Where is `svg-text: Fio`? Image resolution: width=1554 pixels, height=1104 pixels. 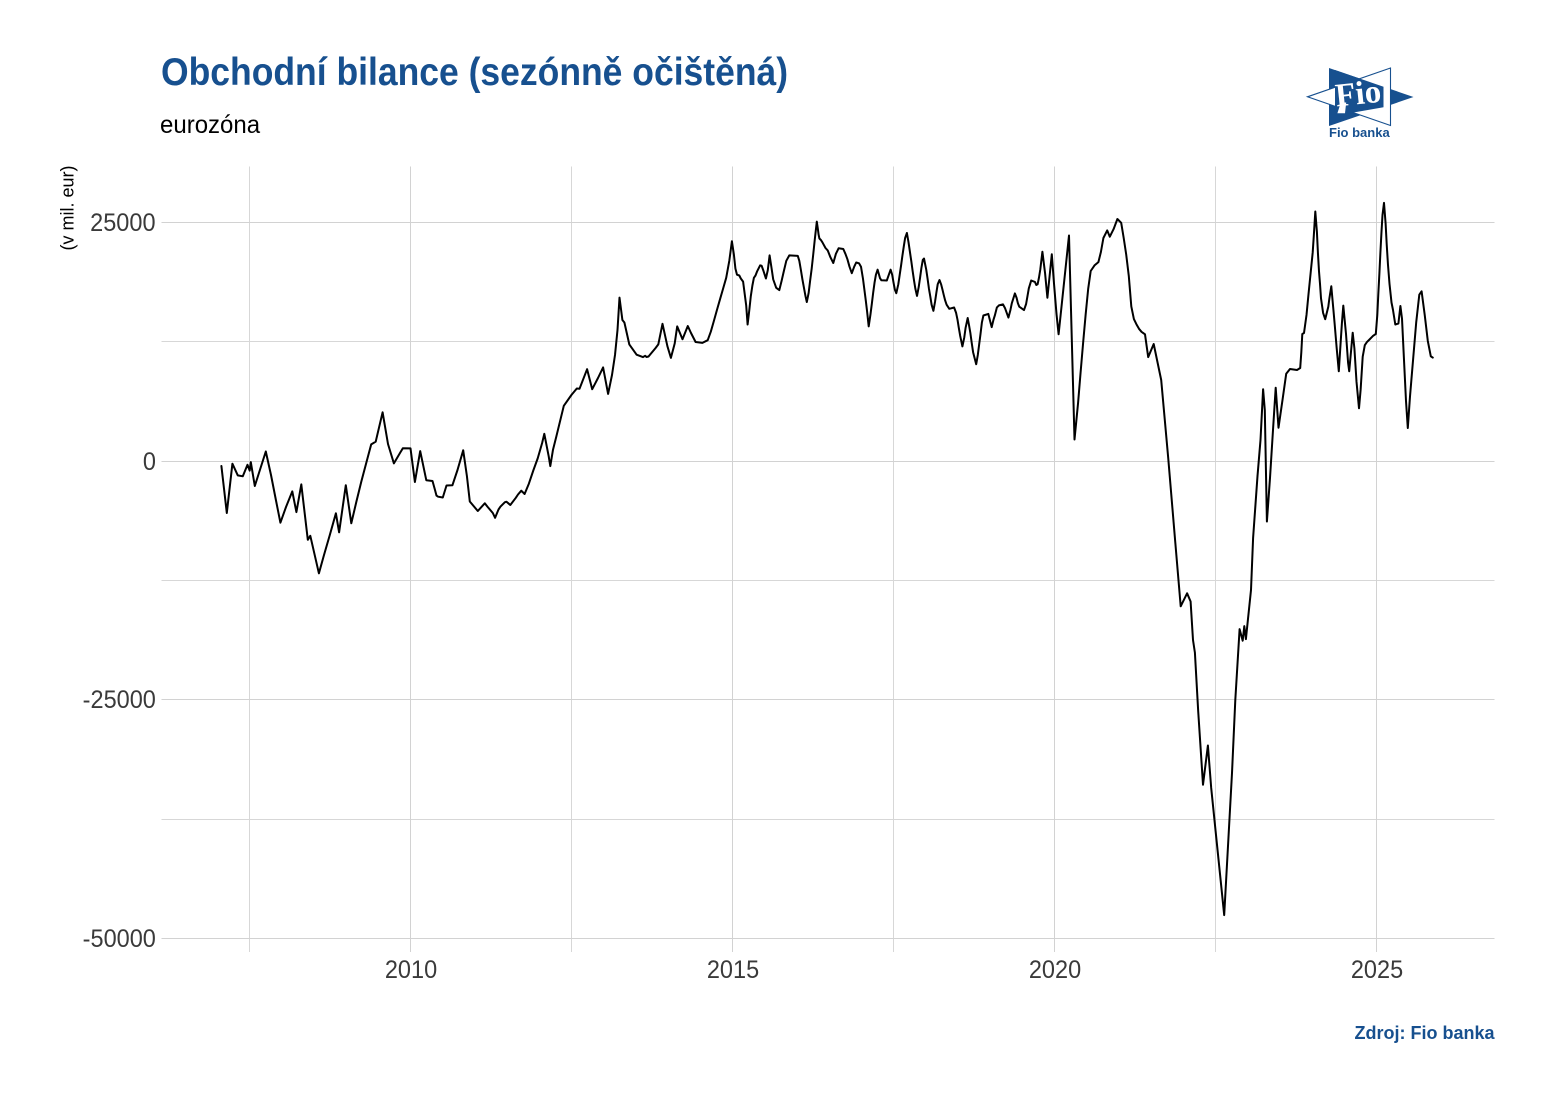 svg-text: Fio is located at coordinates (1358, 94).